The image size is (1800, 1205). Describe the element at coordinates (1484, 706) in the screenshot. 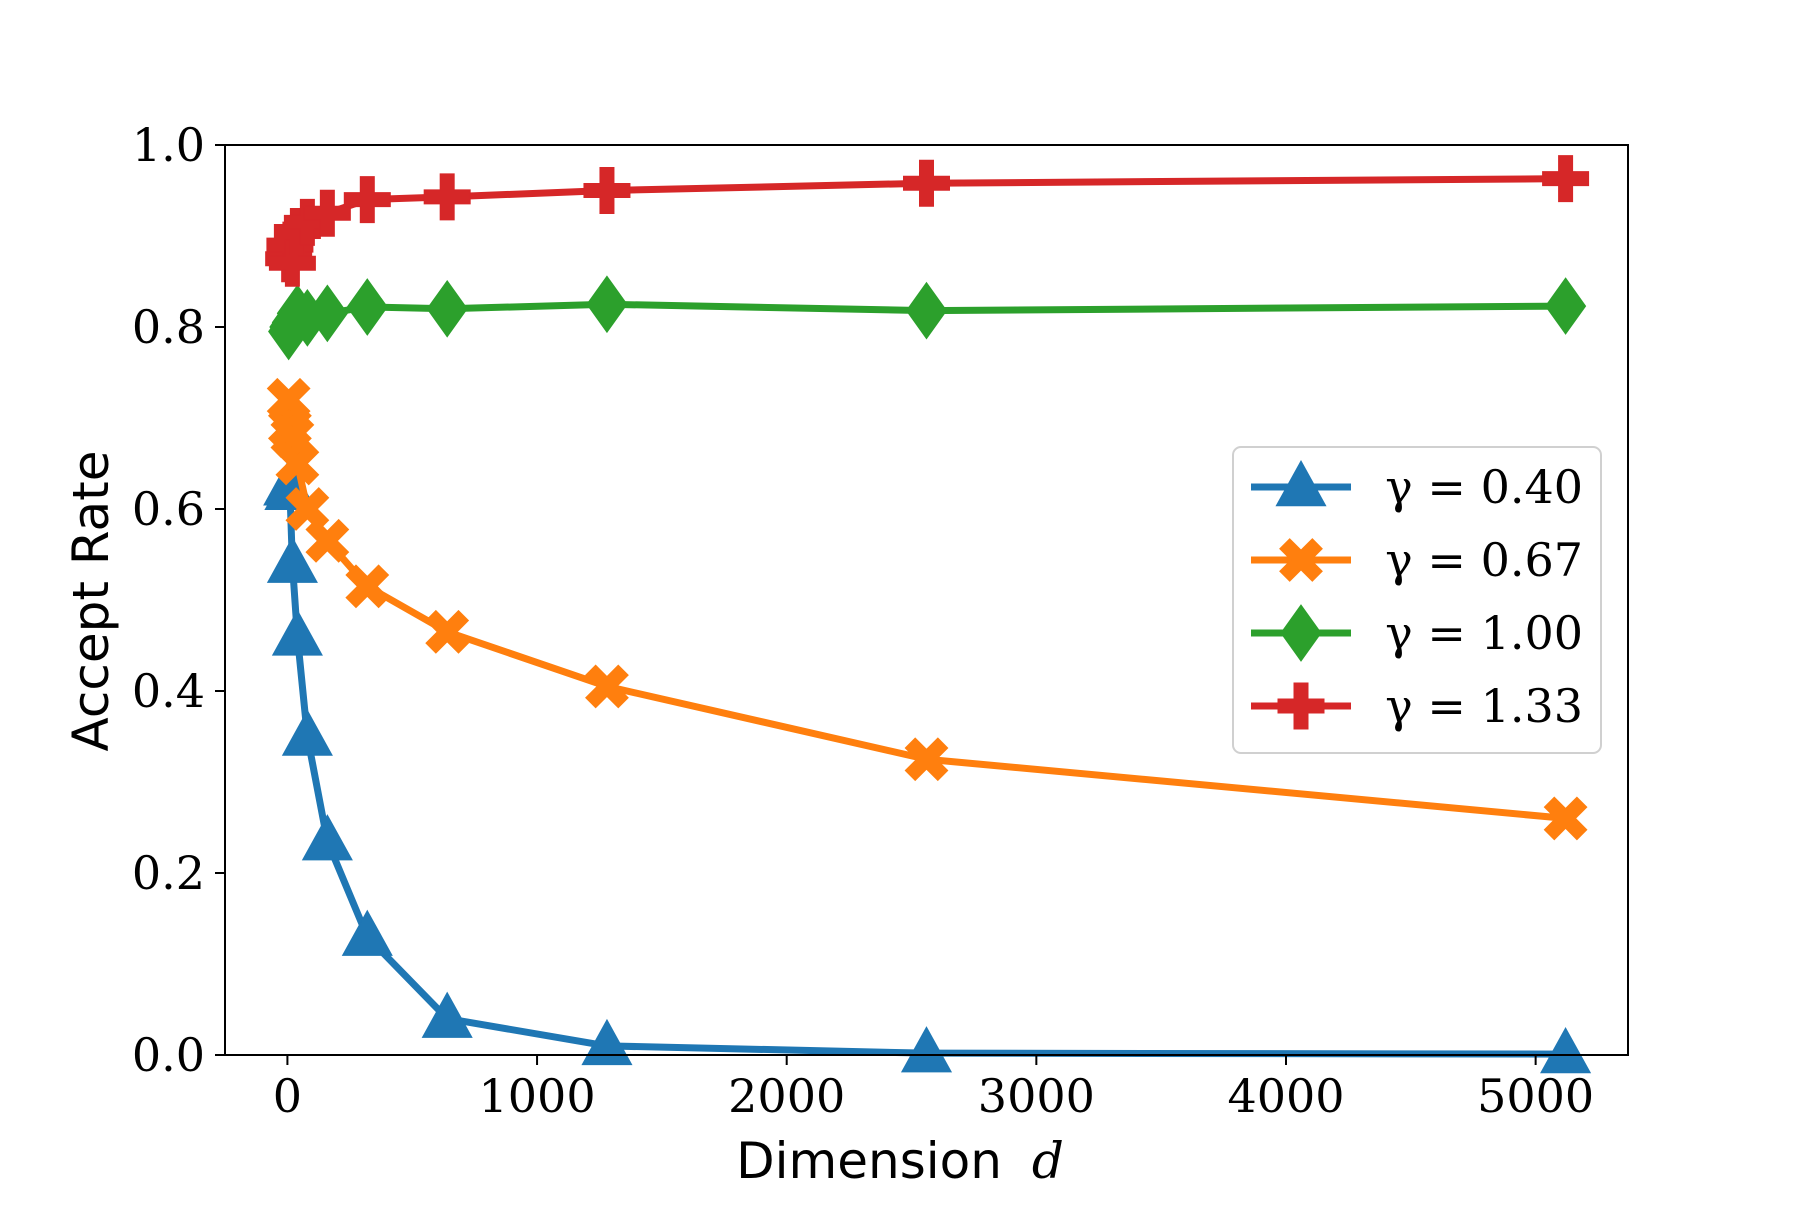

I see `legend-label: γ = 1.33` at that location.